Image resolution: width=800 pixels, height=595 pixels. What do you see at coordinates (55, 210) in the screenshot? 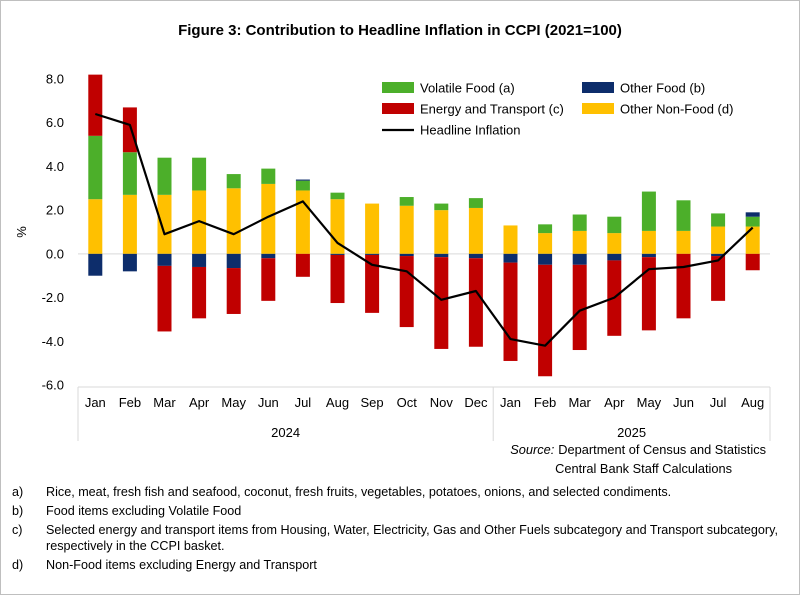
I see `y-tick-label: 2.0` at bounding box center [55, 210].